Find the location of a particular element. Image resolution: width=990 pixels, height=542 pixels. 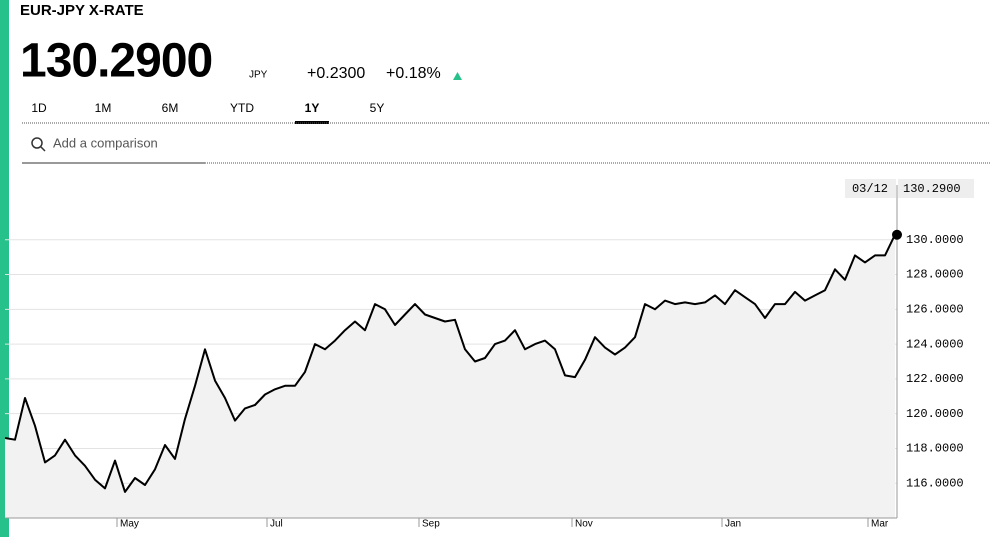

quote-title: EUR-JPY X-RATE is located at coordinates (82, 10).